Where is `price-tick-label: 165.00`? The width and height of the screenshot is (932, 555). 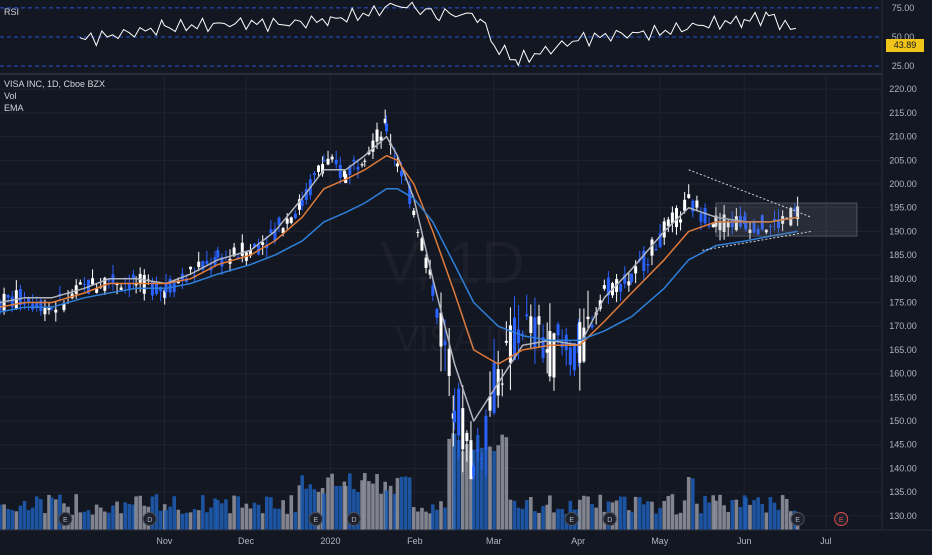
price-tick-label: 165.00 is located at coordinates (903, 350).